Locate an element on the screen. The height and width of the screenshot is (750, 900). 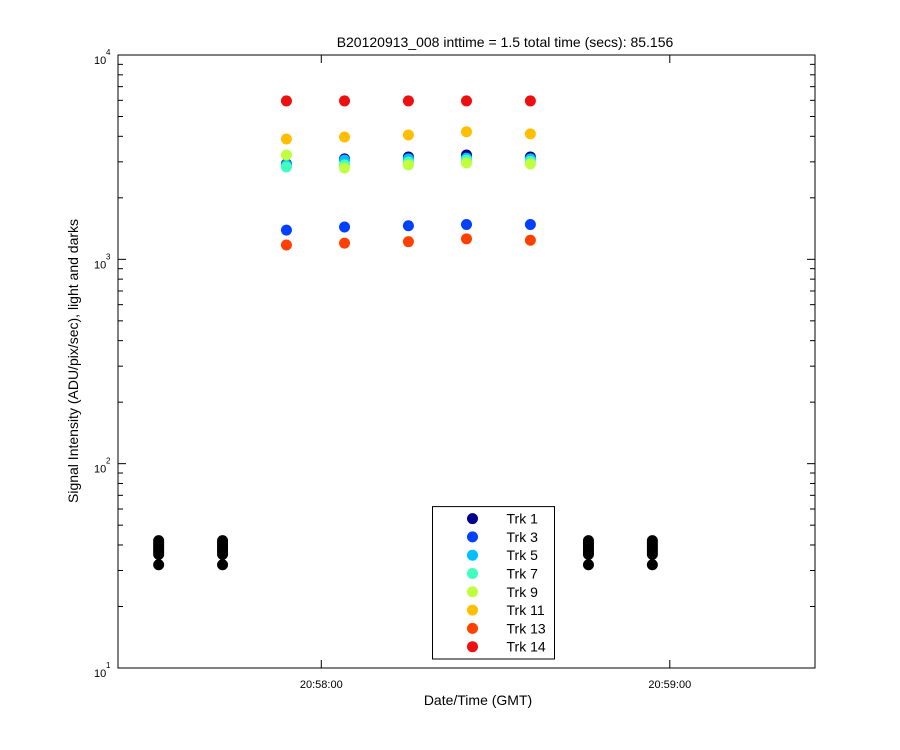
legend-box is located at coordinates (493, 583).